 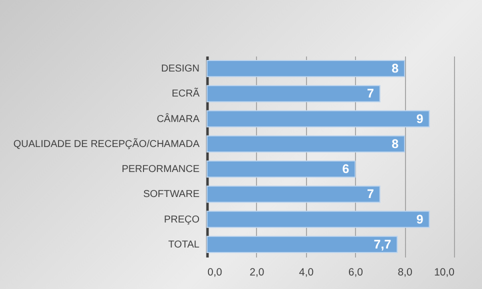 I want to click on y-tick-label: SOFTWARE, so click(x=171, y=194).